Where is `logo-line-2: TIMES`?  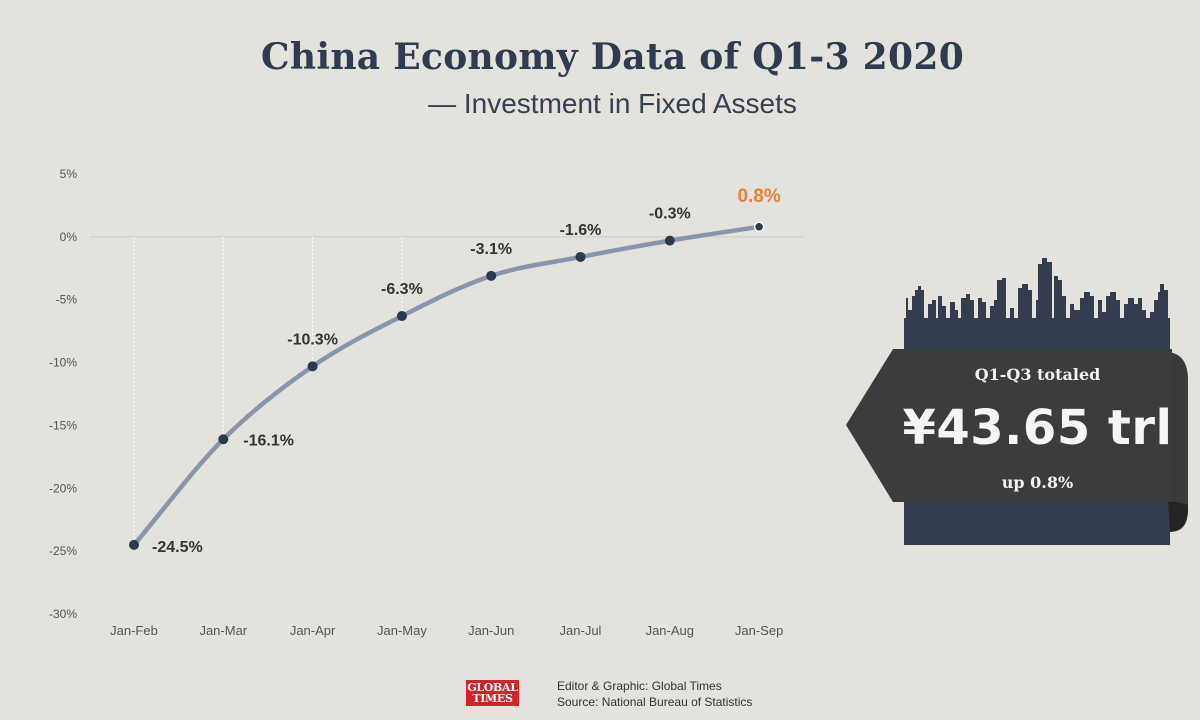
logo-line-2: TIMES is located at coordinates (492, 698).